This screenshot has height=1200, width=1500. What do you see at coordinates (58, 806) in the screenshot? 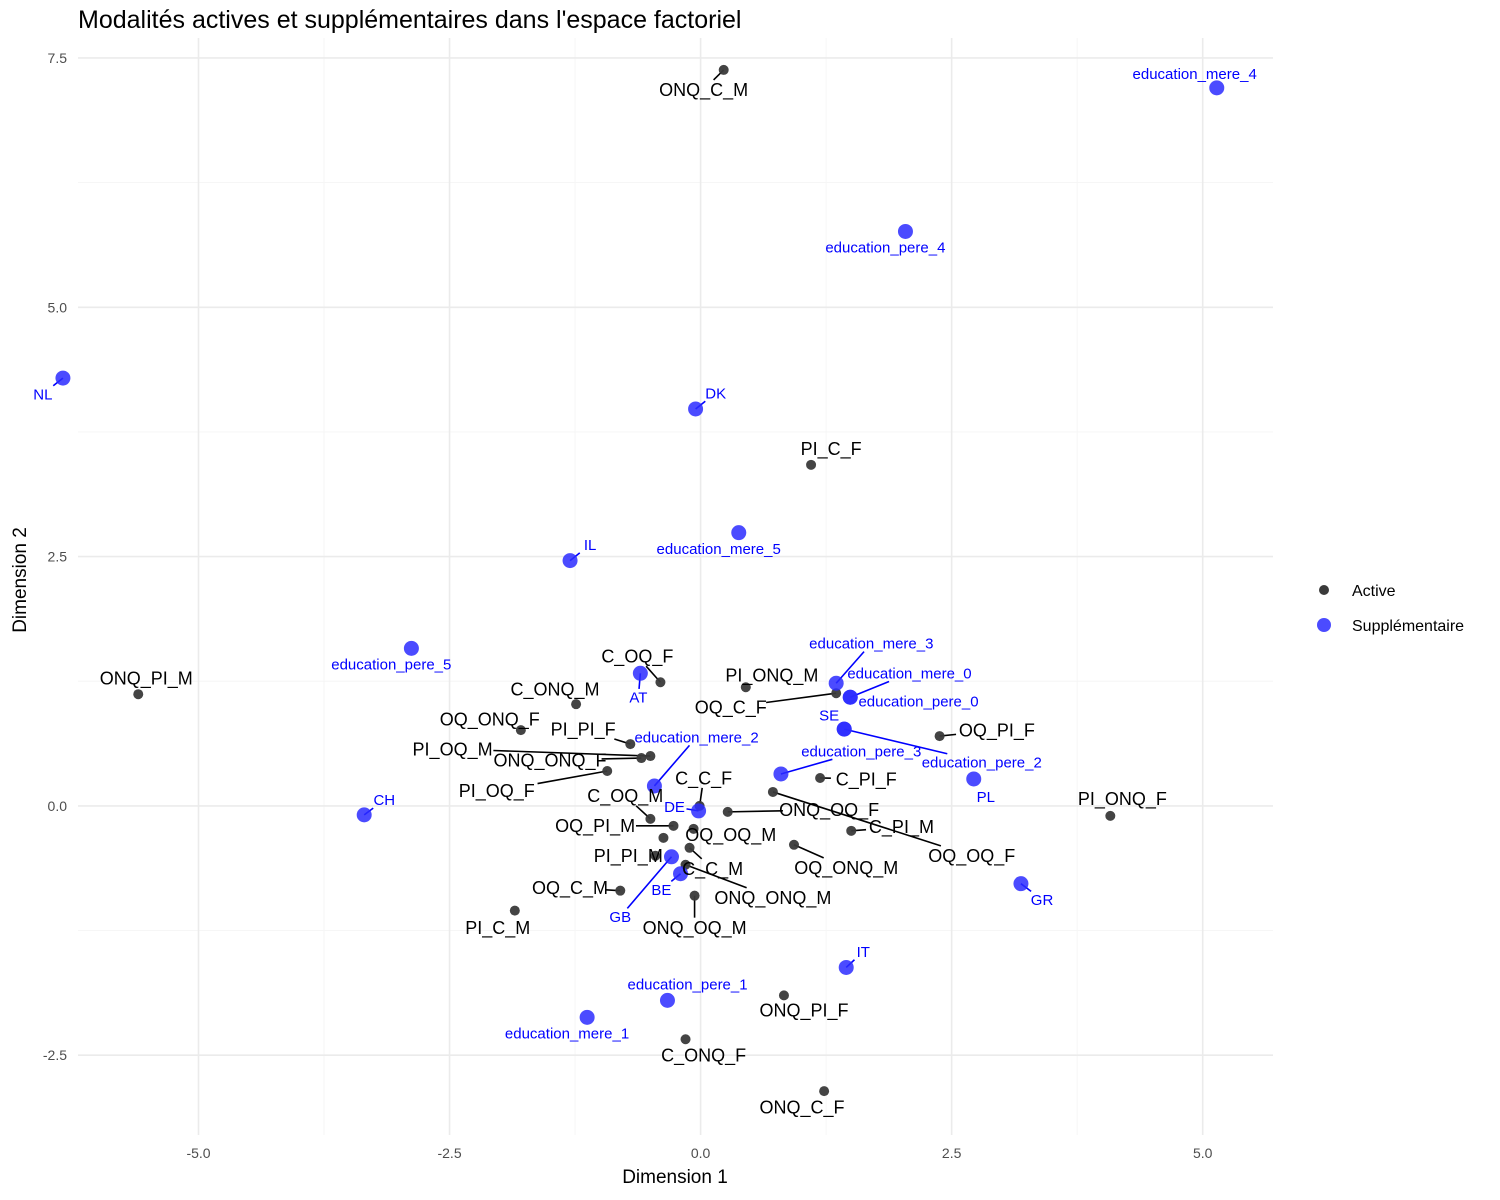
I see `y-tick-label: 0.0` at bounding box center [58, 806].